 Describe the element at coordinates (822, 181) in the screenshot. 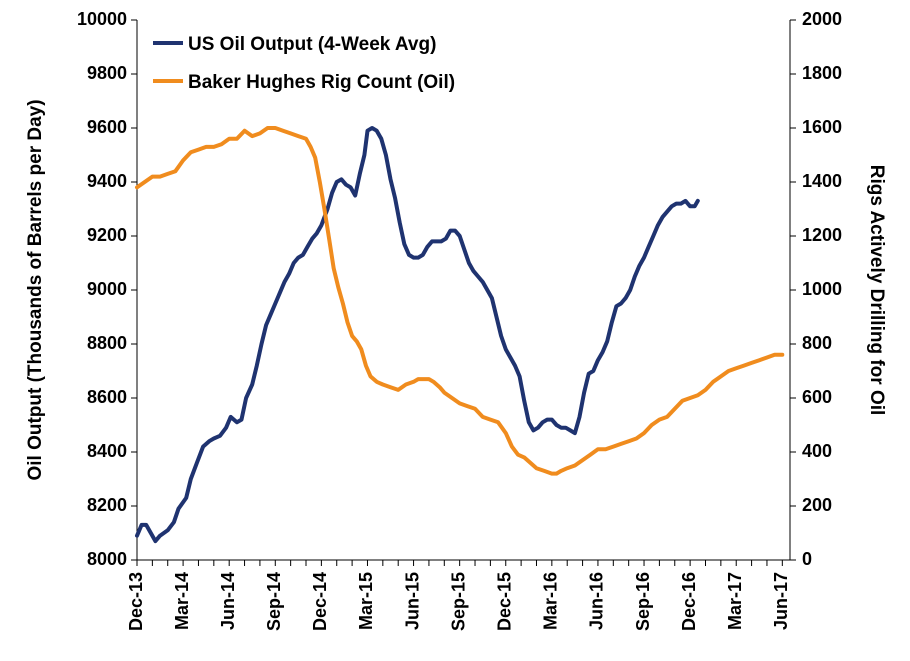

I see `right-tick-label: 1400` at that location.